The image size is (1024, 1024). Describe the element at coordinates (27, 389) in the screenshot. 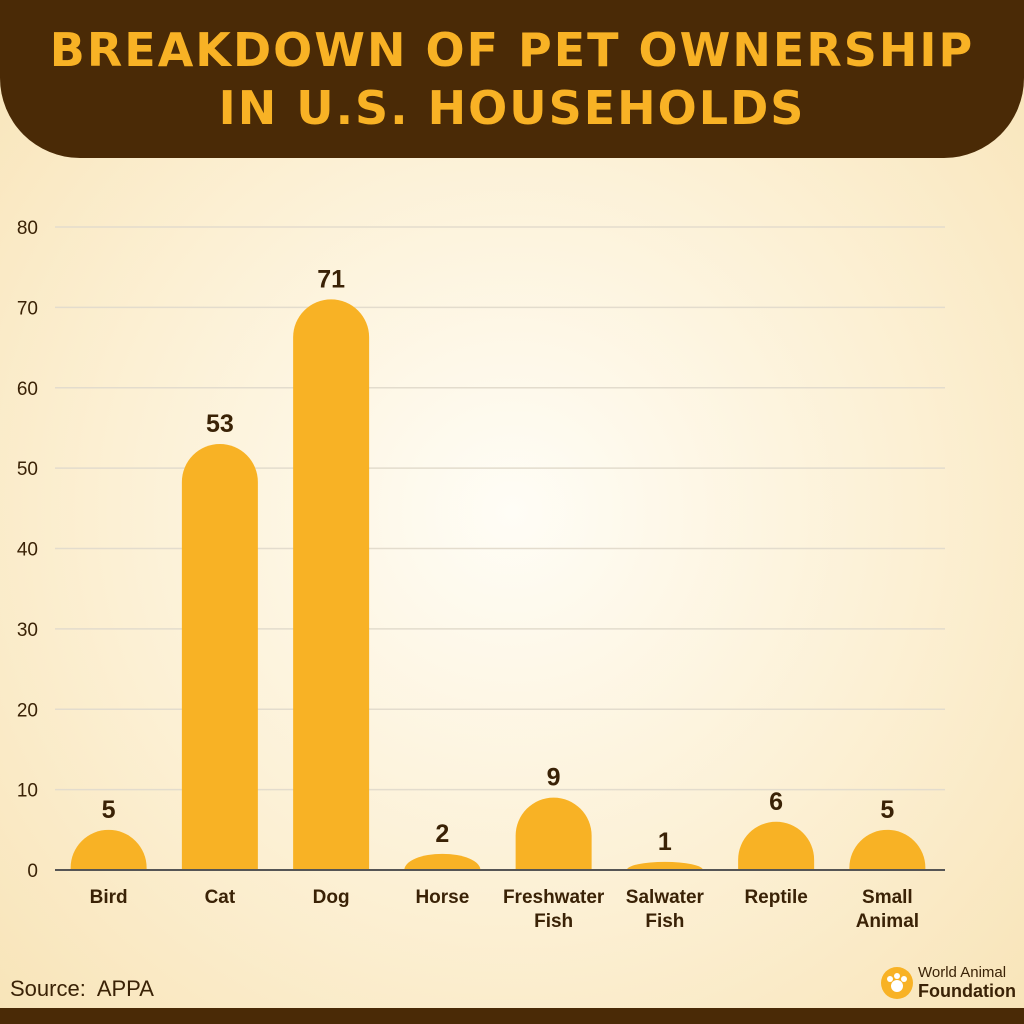

I see `y-tick-label: 60` at that location.